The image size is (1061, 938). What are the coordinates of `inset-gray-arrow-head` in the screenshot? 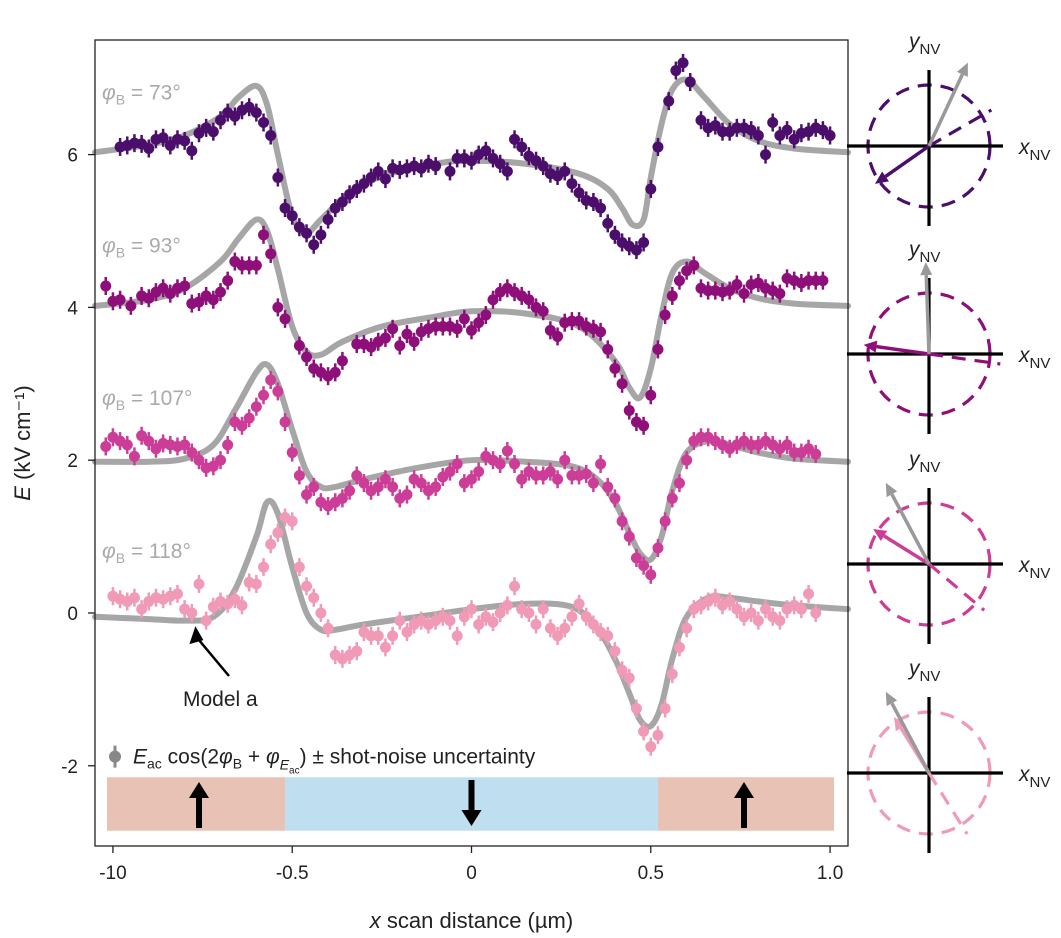 It's located at (891, 490).